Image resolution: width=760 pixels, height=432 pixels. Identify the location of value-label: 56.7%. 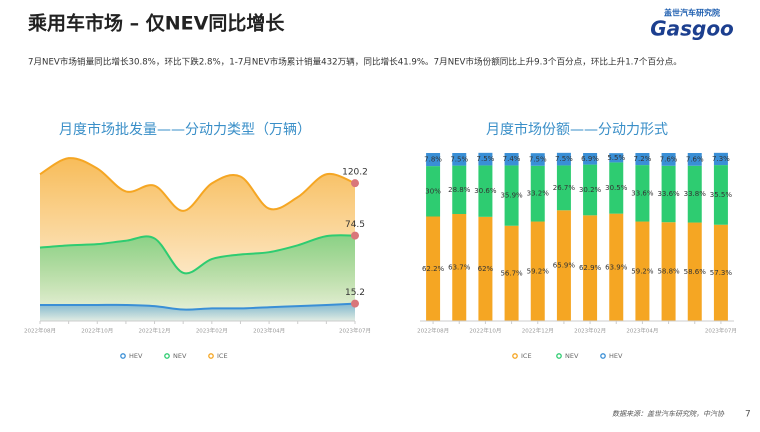
(511, 273).